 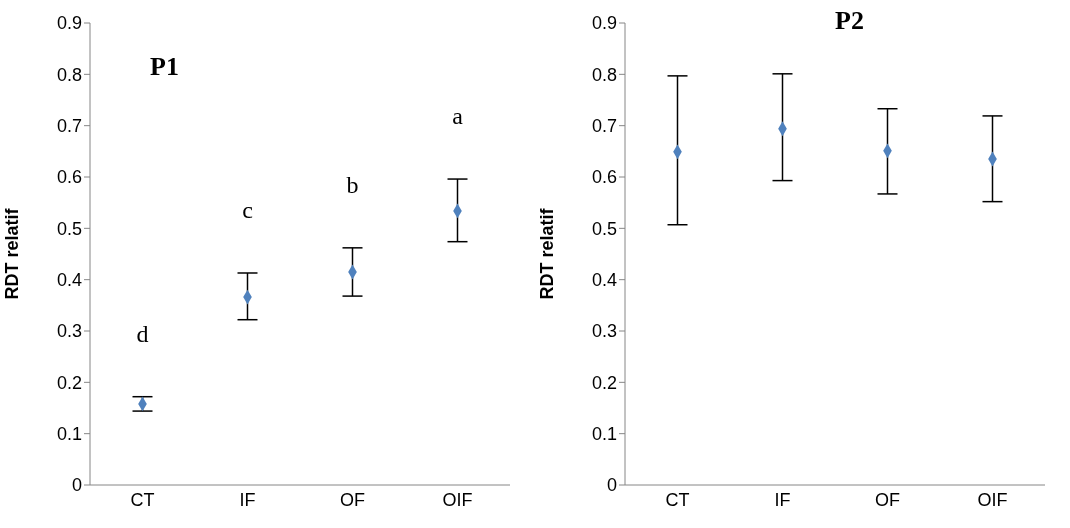 What do you see at coordinates (849, 21) in the screenshot?
I see `chart-title: P2` at bounding box center [849, 21].